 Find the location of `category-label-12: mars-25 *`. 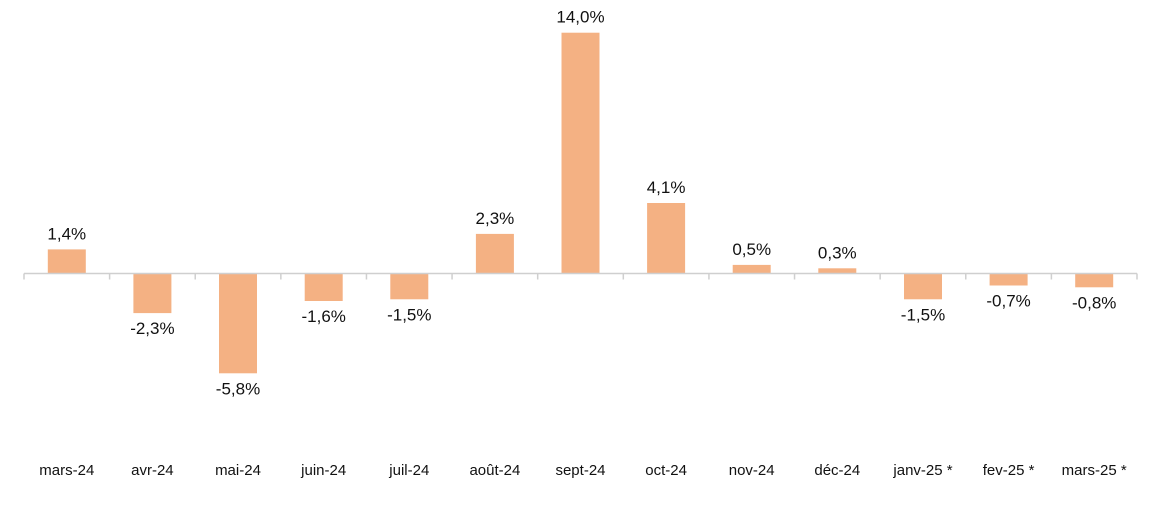

category-label-12: mars-25 * is located at coordinates (1094, 470).